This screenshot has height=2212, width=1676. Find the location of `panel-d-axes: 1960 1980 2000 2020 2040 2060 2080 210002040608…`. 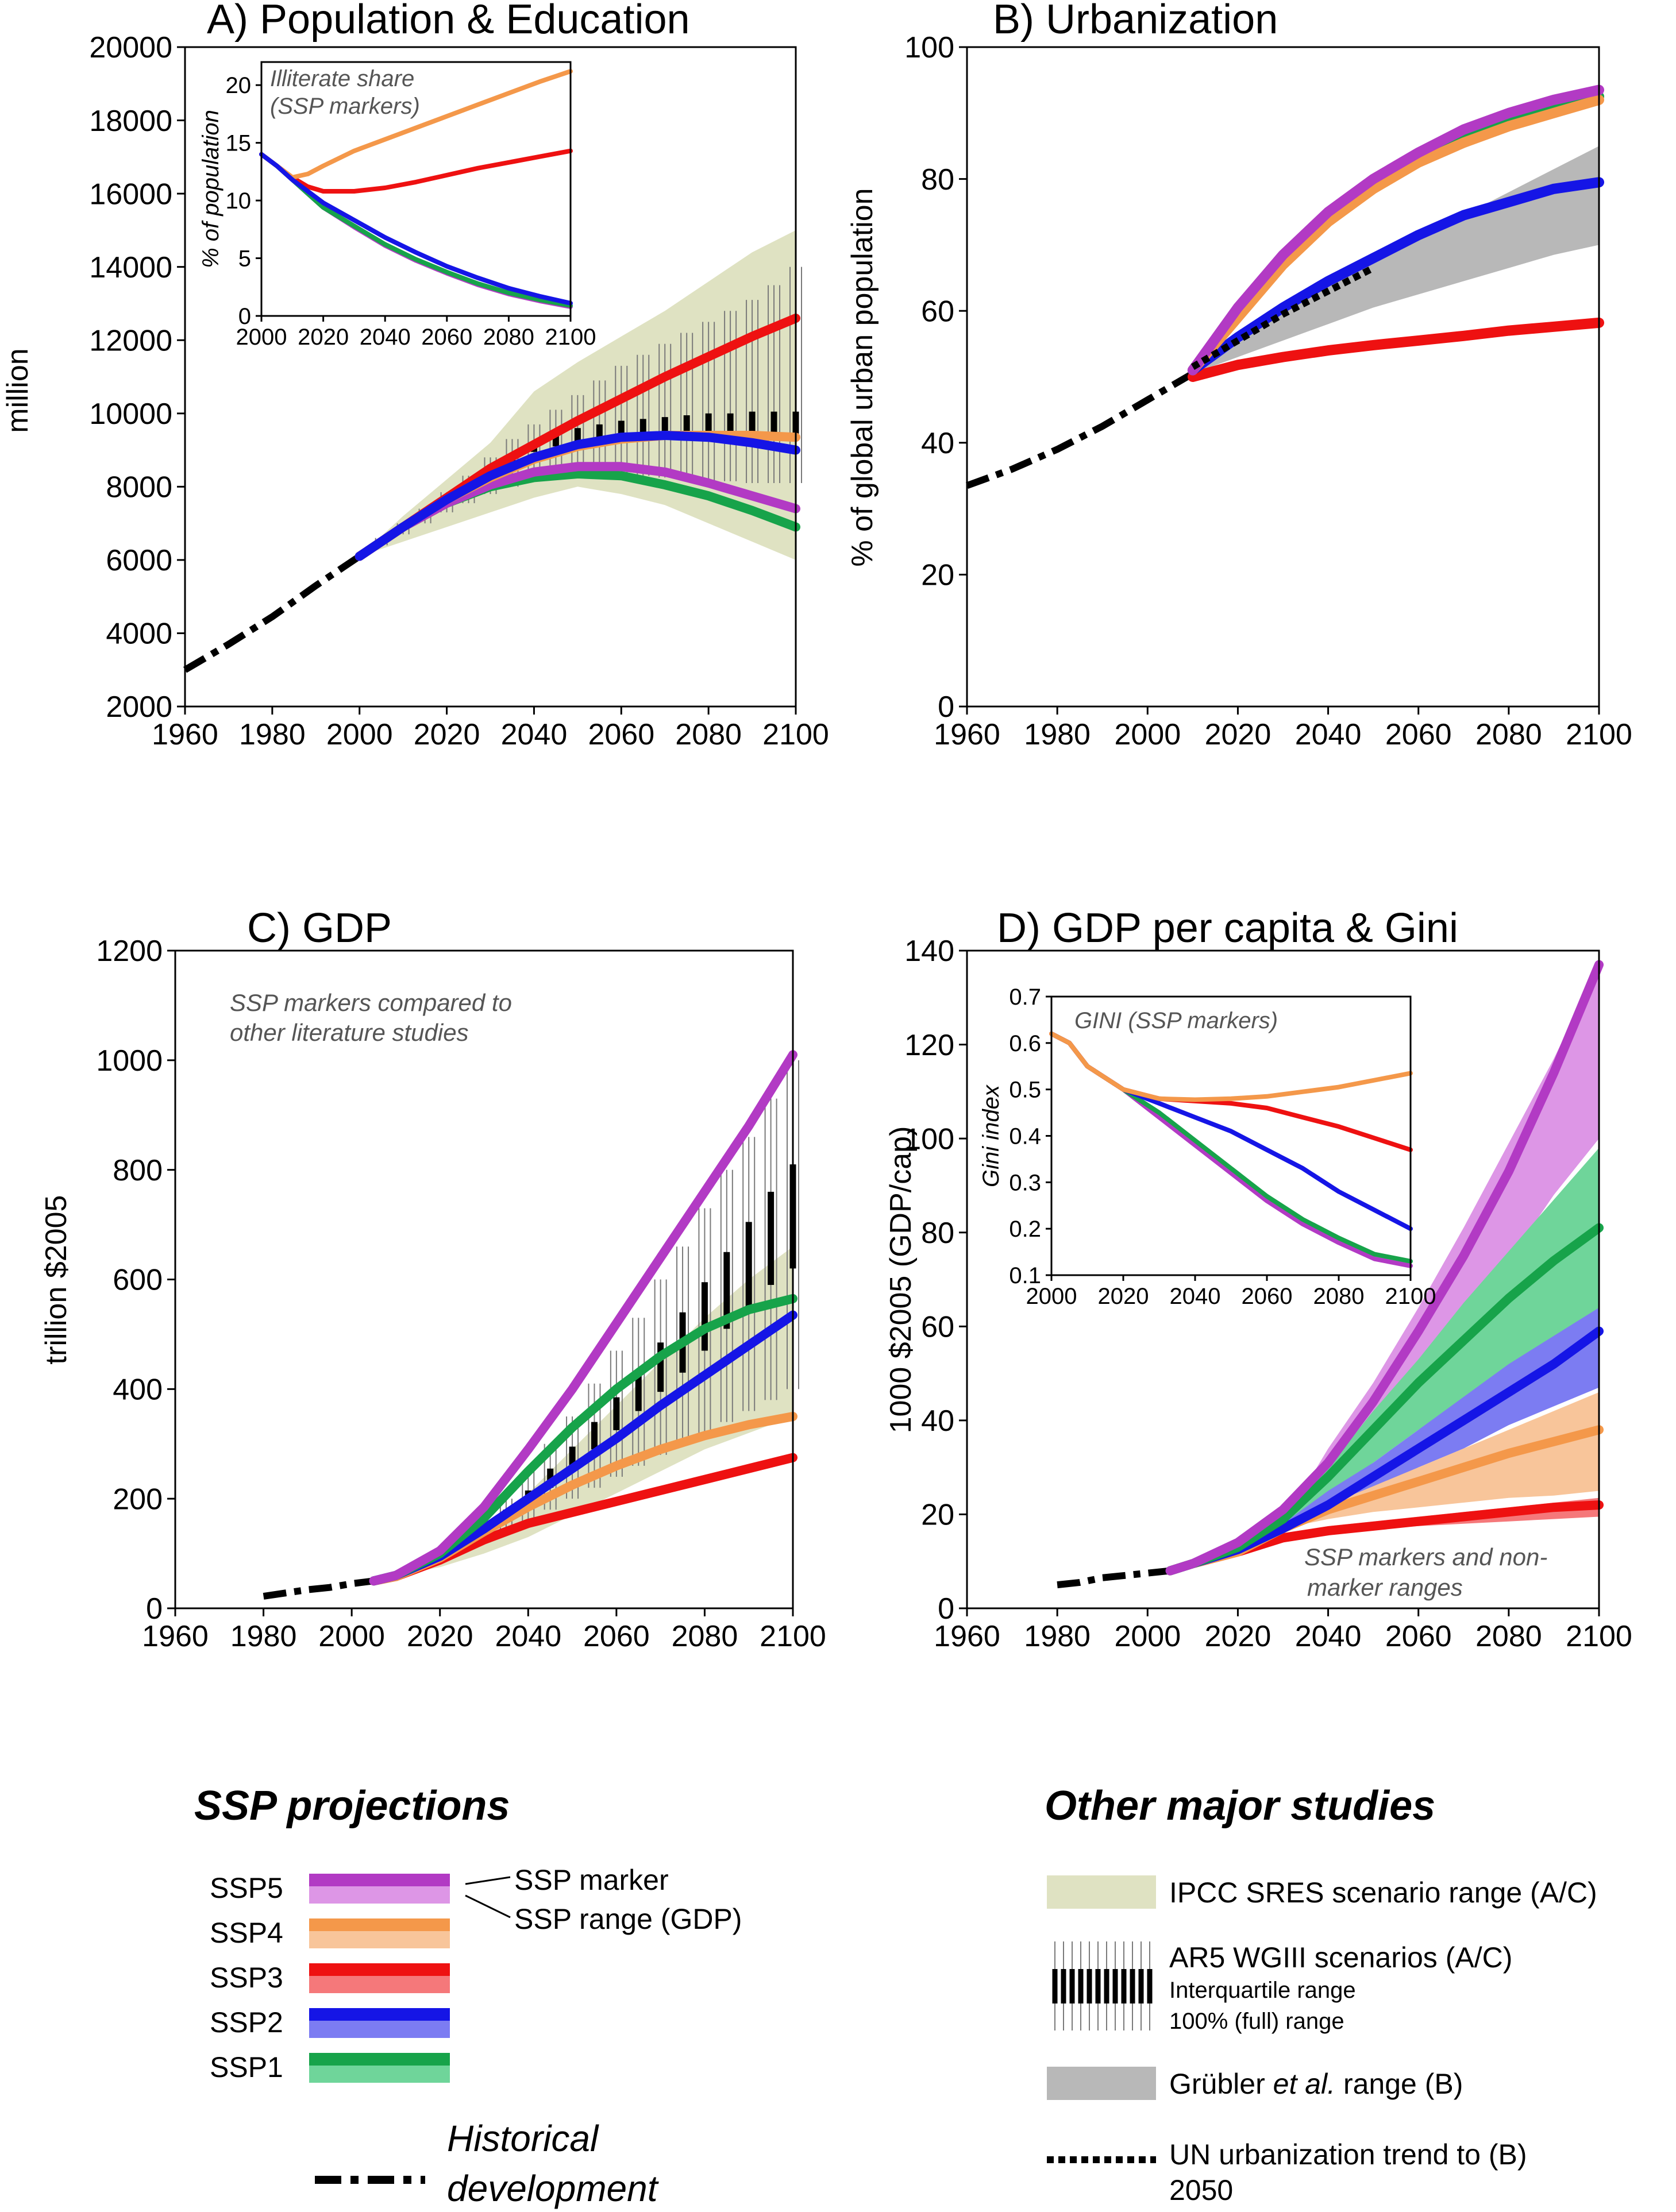

panel-d-axes: 1960 1980 2000 2020 2040 2060 2080 210002040608… is located at coordinates (1268, 1294).